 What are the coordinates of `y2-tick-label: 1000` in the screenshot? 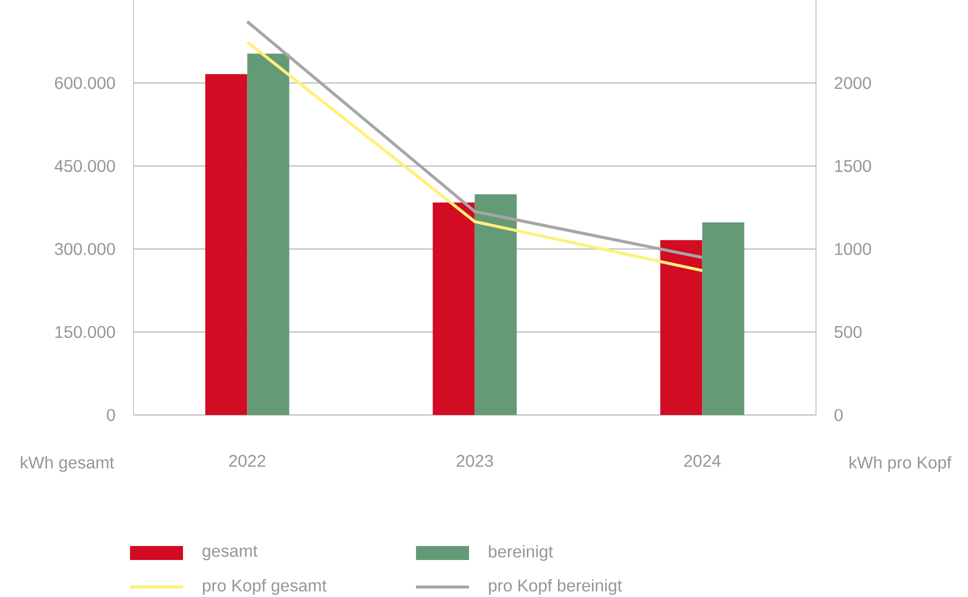 It's located at (853, 249).